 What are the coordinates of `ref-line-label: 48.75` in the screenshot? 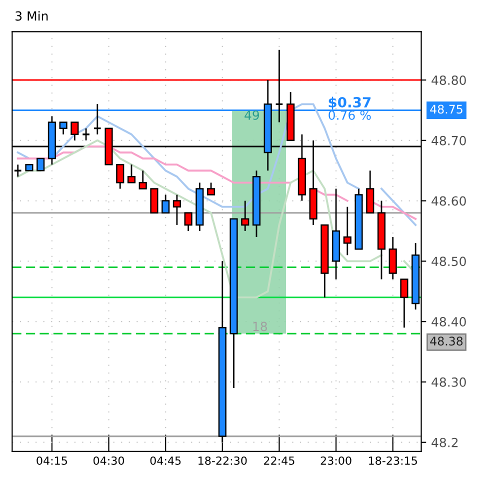 It's located at (446, 109).